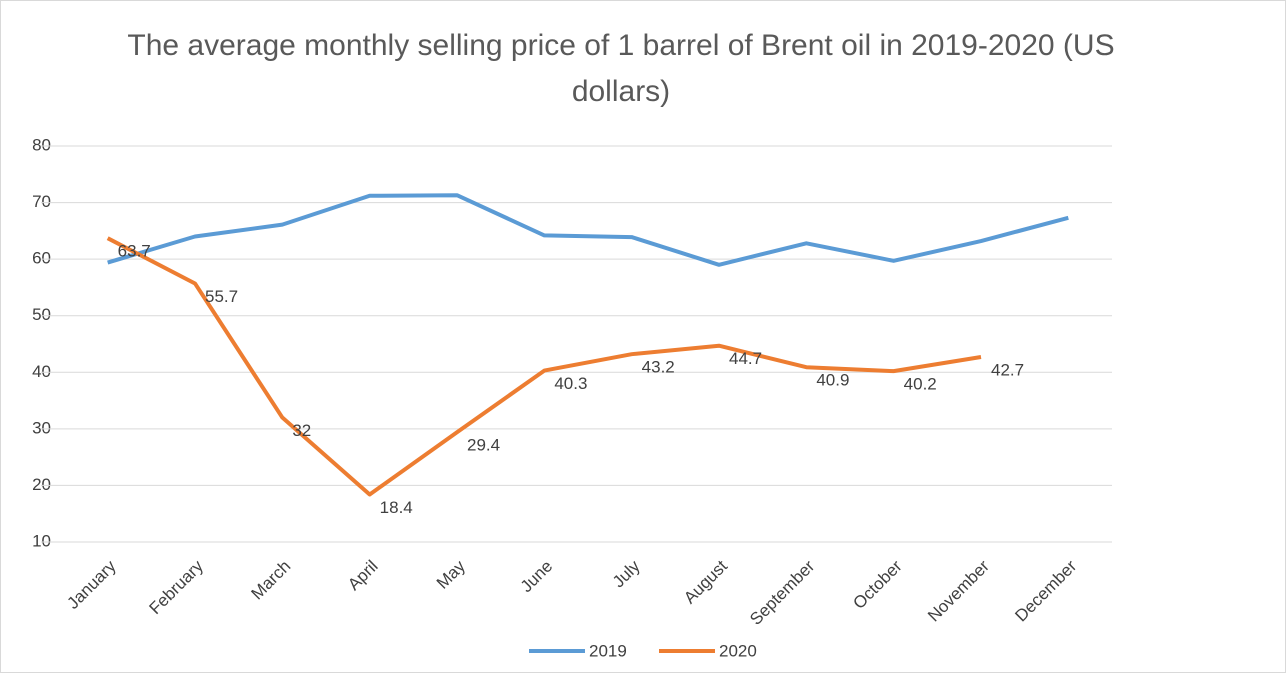 This screenshot has width=1286, height=673. I want to click on data-label: 18.4, so click(396, 507).